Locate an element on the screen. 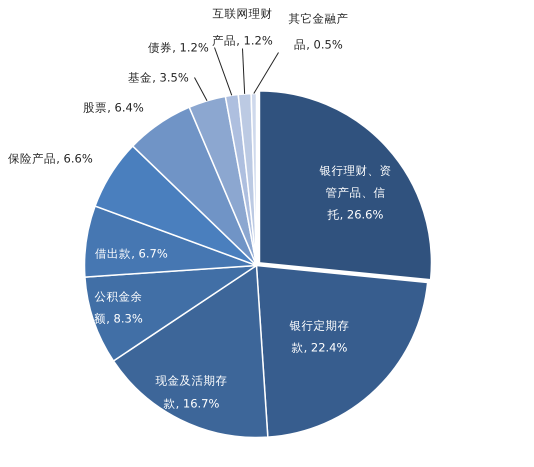 This screenshot has height=467, width=534. slice-label: 保险产品, 6.6% is located at coordinates (50, 159).